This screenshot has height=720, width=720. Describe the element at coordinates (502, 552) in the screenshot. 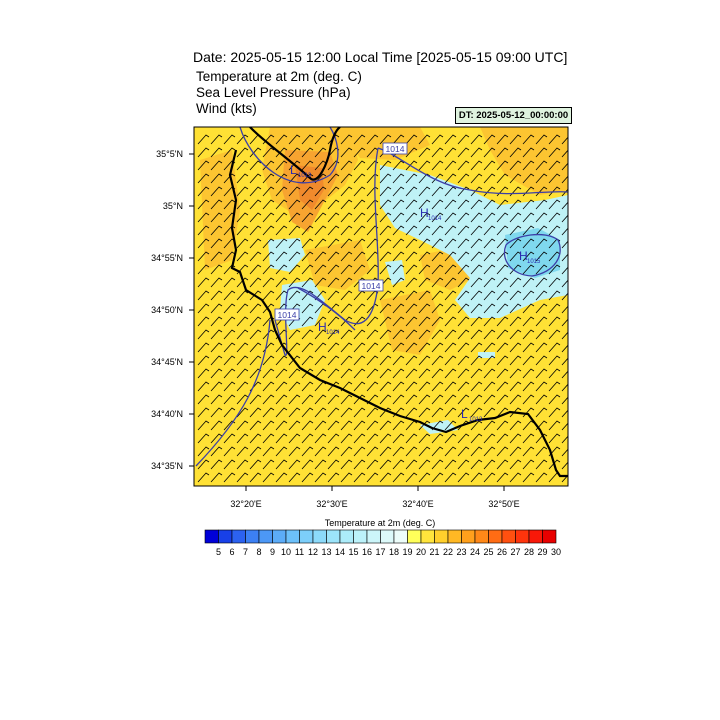

I see `colorbar-tick-label: 26` at that location.